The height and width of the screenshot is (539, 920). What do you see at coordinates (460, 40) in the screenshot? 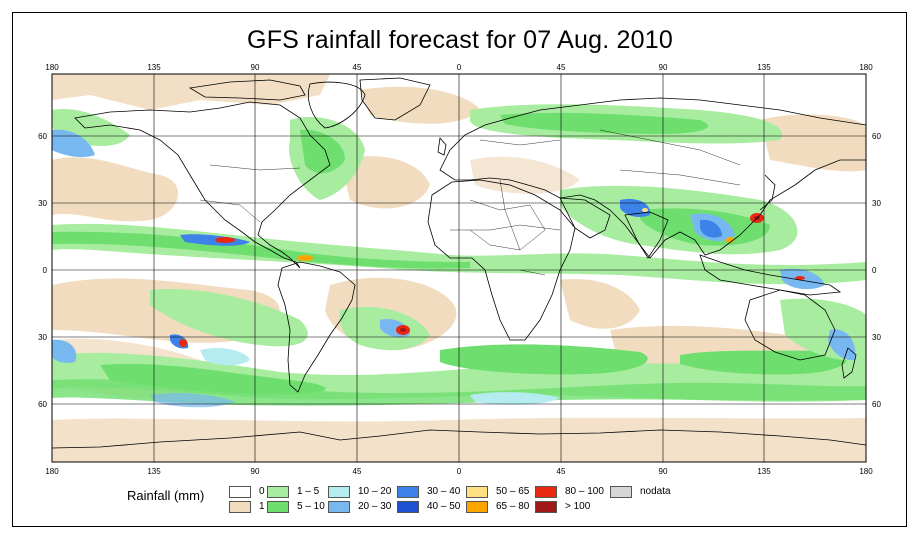
I see `map-title: GFS rainfall forecast for 07 Aug. 2010` at bounding box center [460, 40].